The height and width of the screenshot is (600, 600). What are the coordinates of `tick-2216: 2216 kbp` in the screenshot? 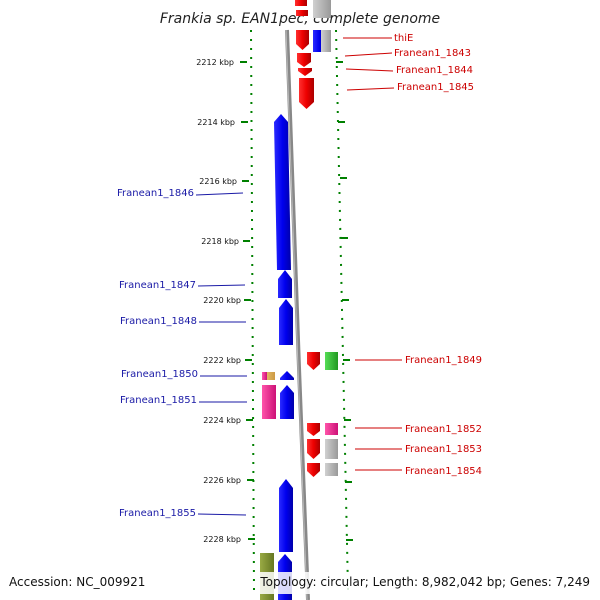 It's located at (224, 181).